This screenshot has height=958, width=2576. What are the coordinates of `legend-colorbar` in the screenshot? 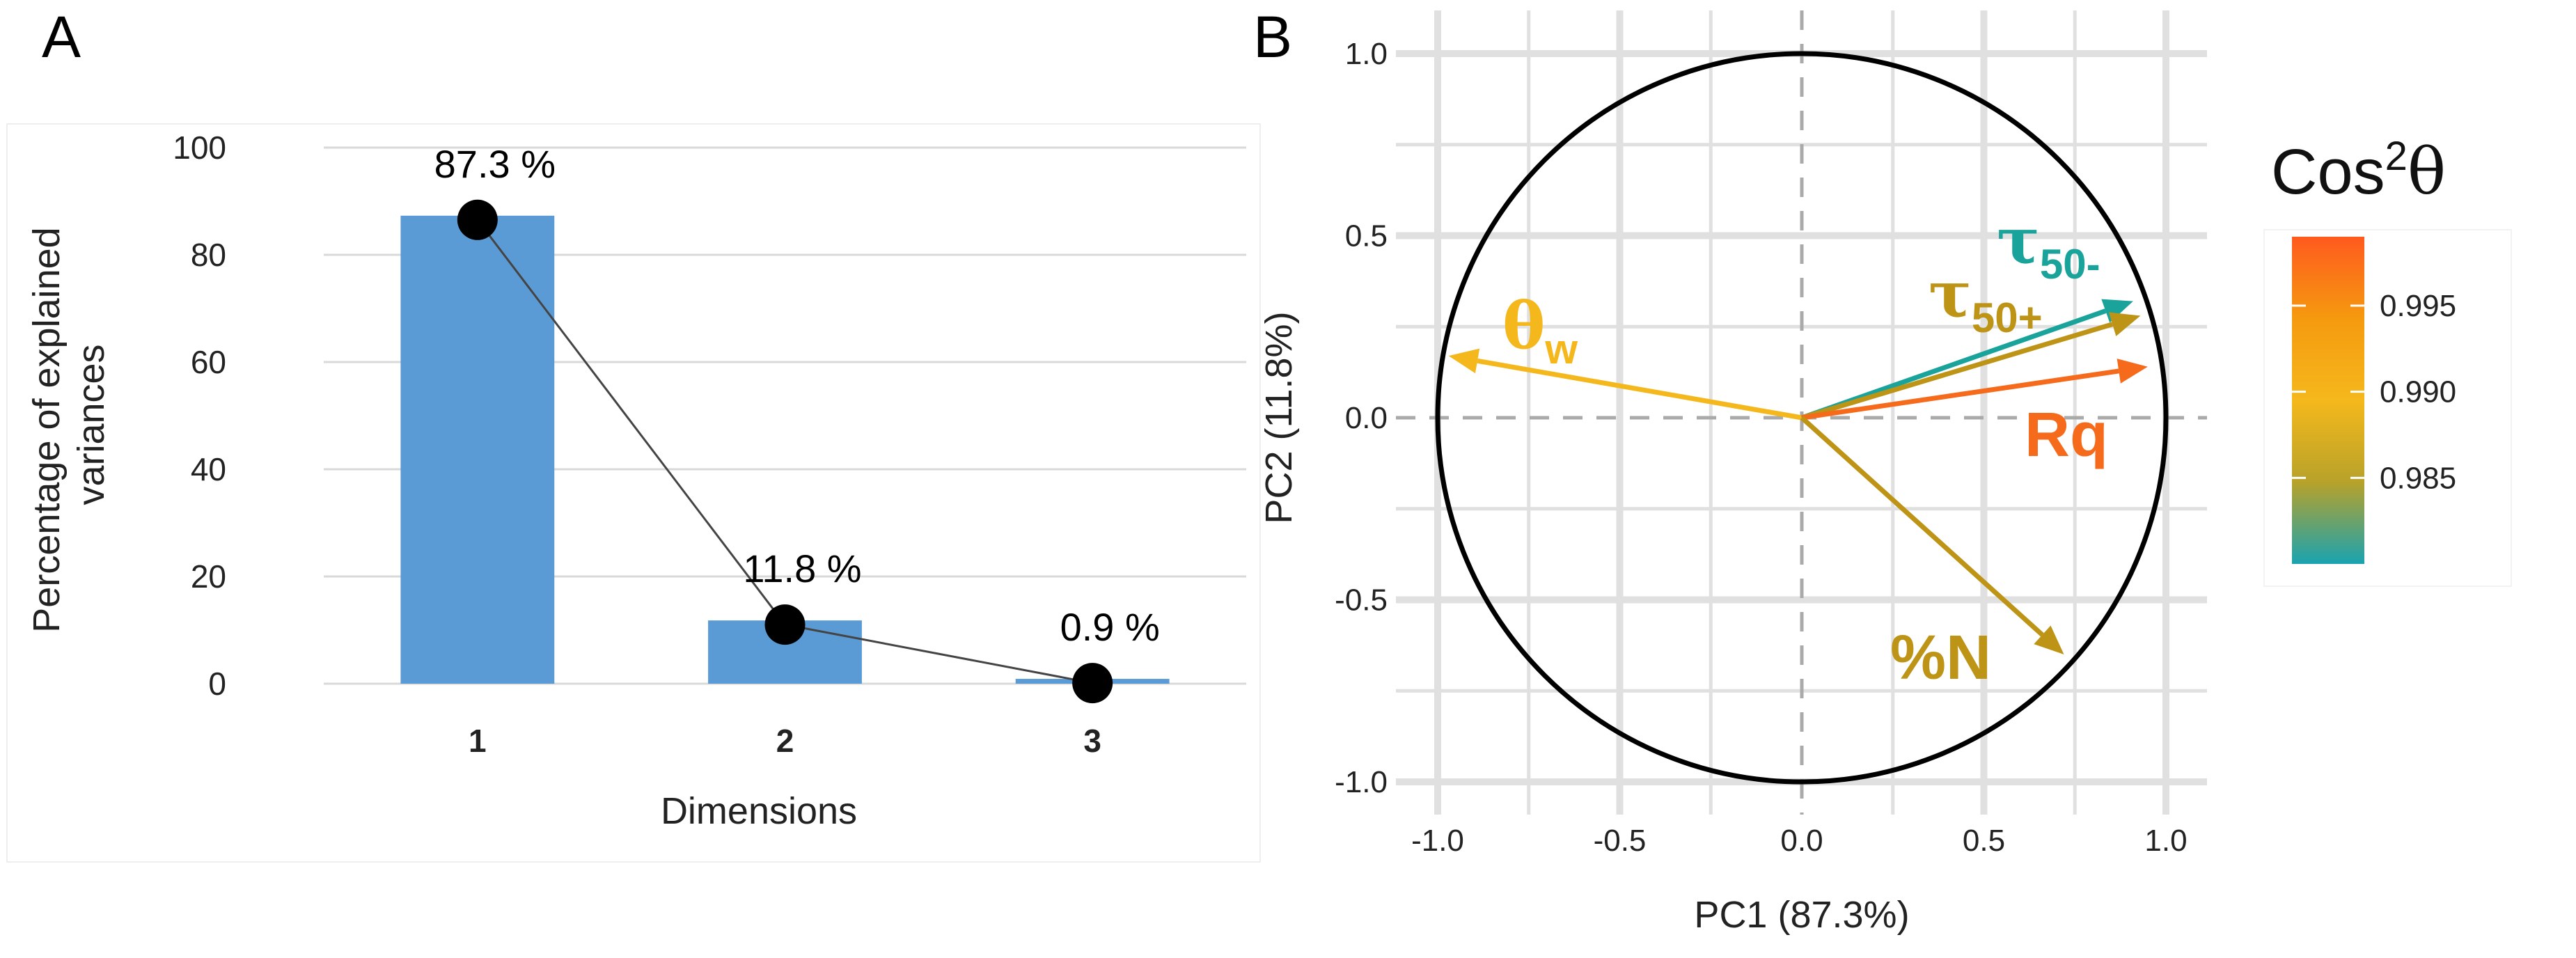 It's located at (2328, 401).